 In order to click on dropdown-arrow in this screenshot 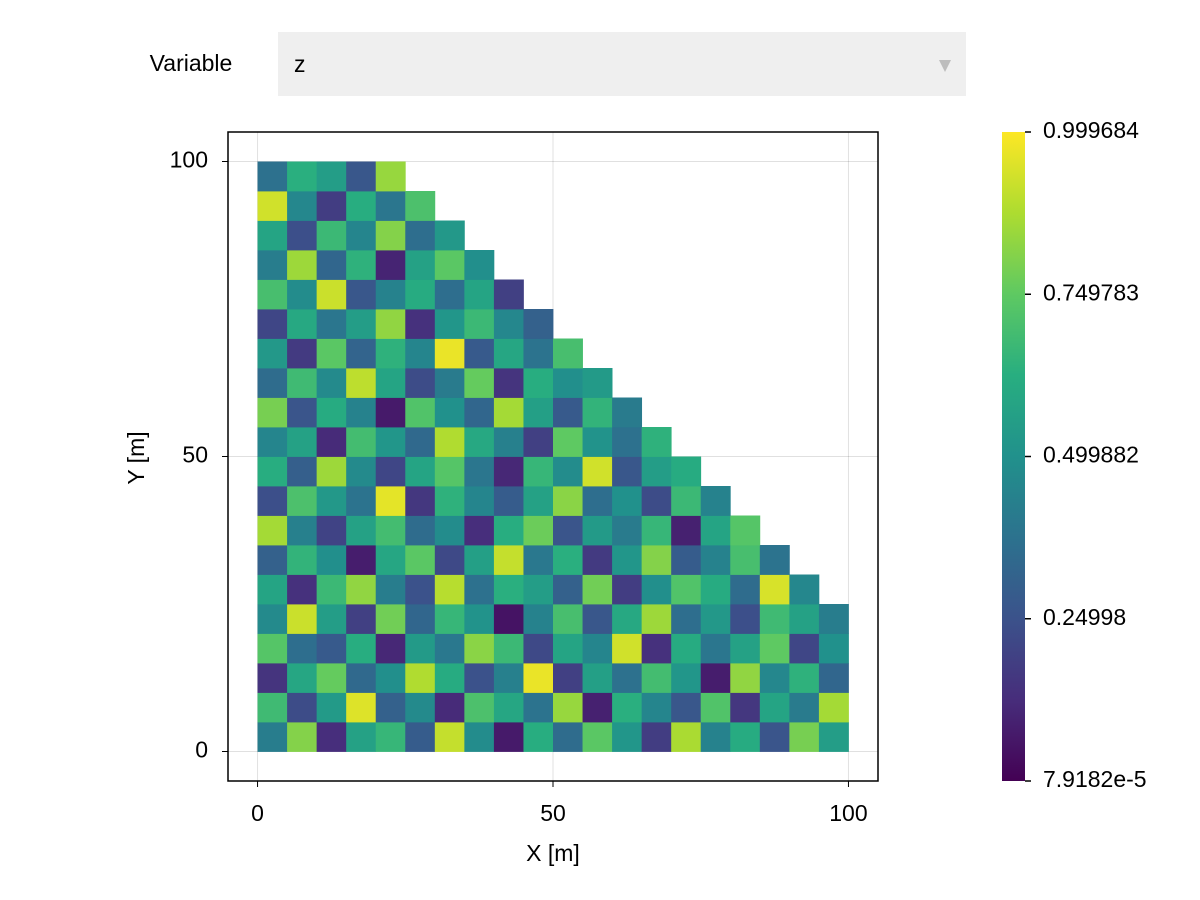, I will do `click(945, 66)`.